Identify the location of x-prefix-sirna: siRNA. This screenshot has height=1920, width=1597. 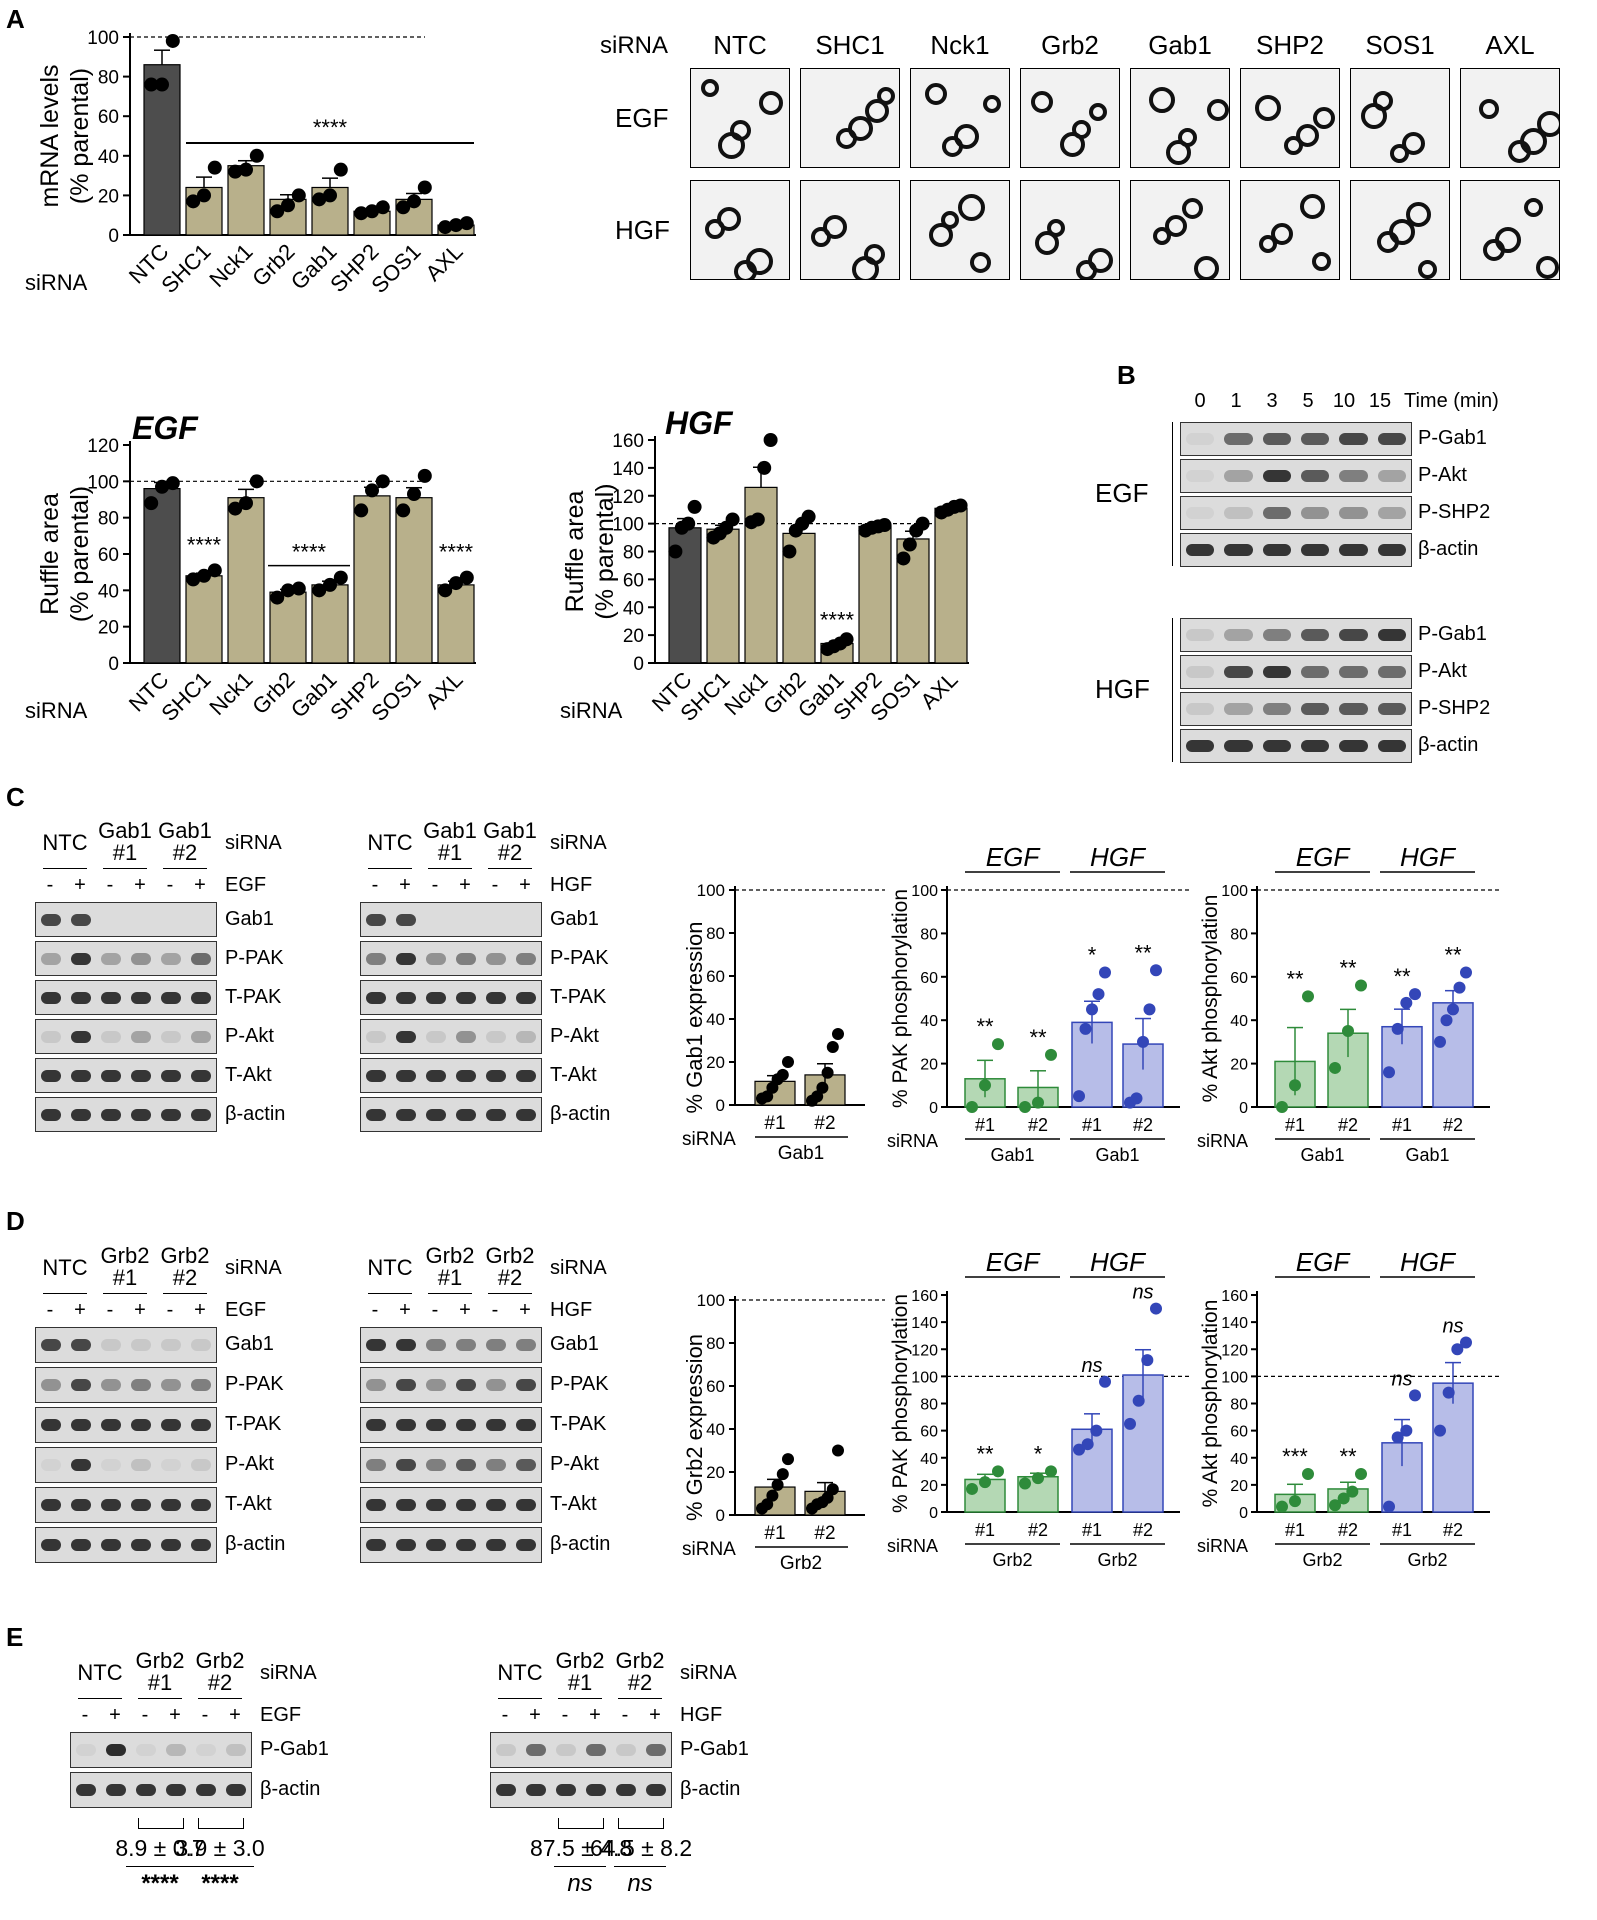
(912, 1546).